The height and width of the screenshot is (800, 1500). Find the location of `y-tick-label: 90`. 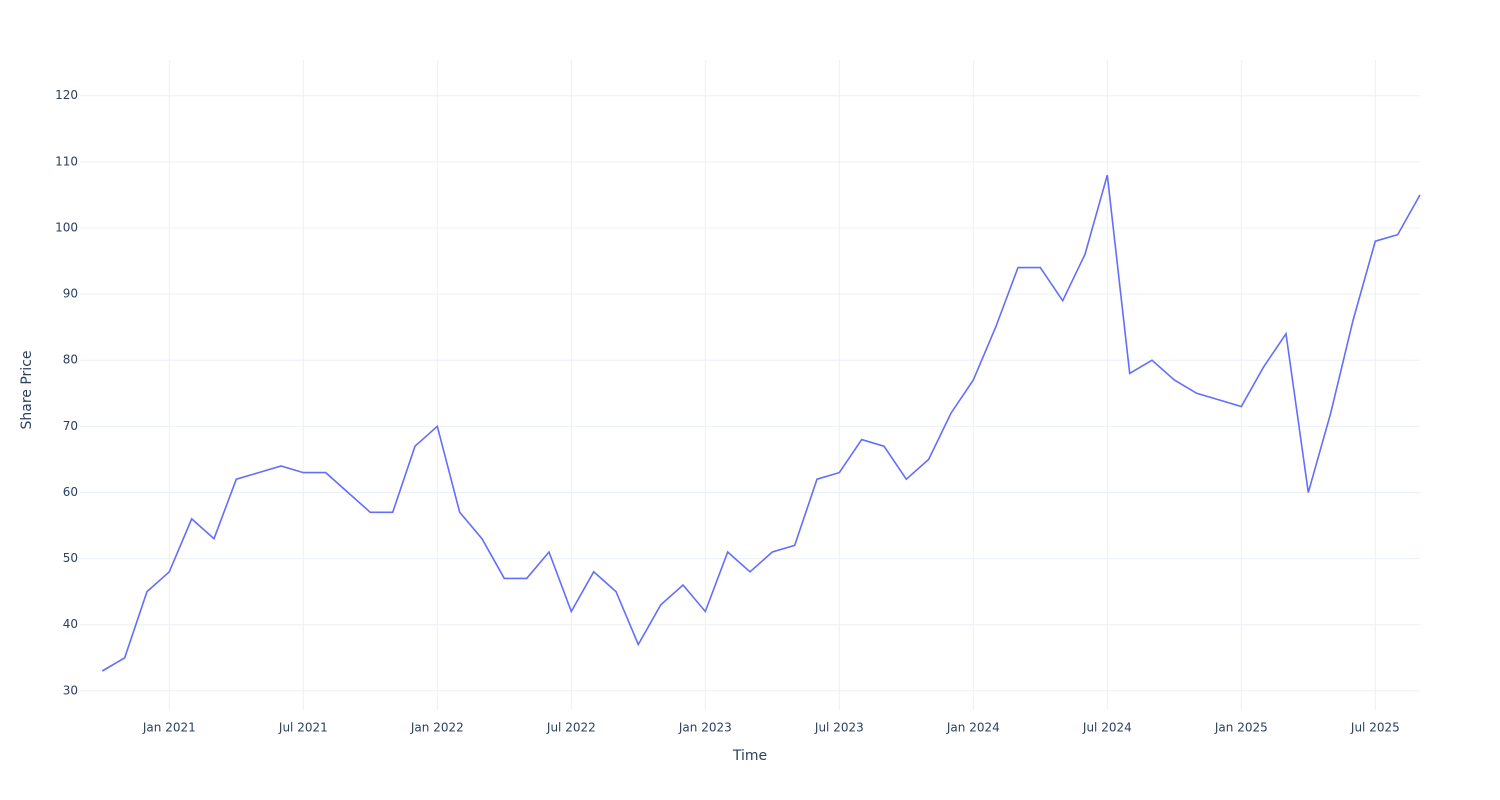

y-tick-label: 90 is located at coordinates (70, 294).